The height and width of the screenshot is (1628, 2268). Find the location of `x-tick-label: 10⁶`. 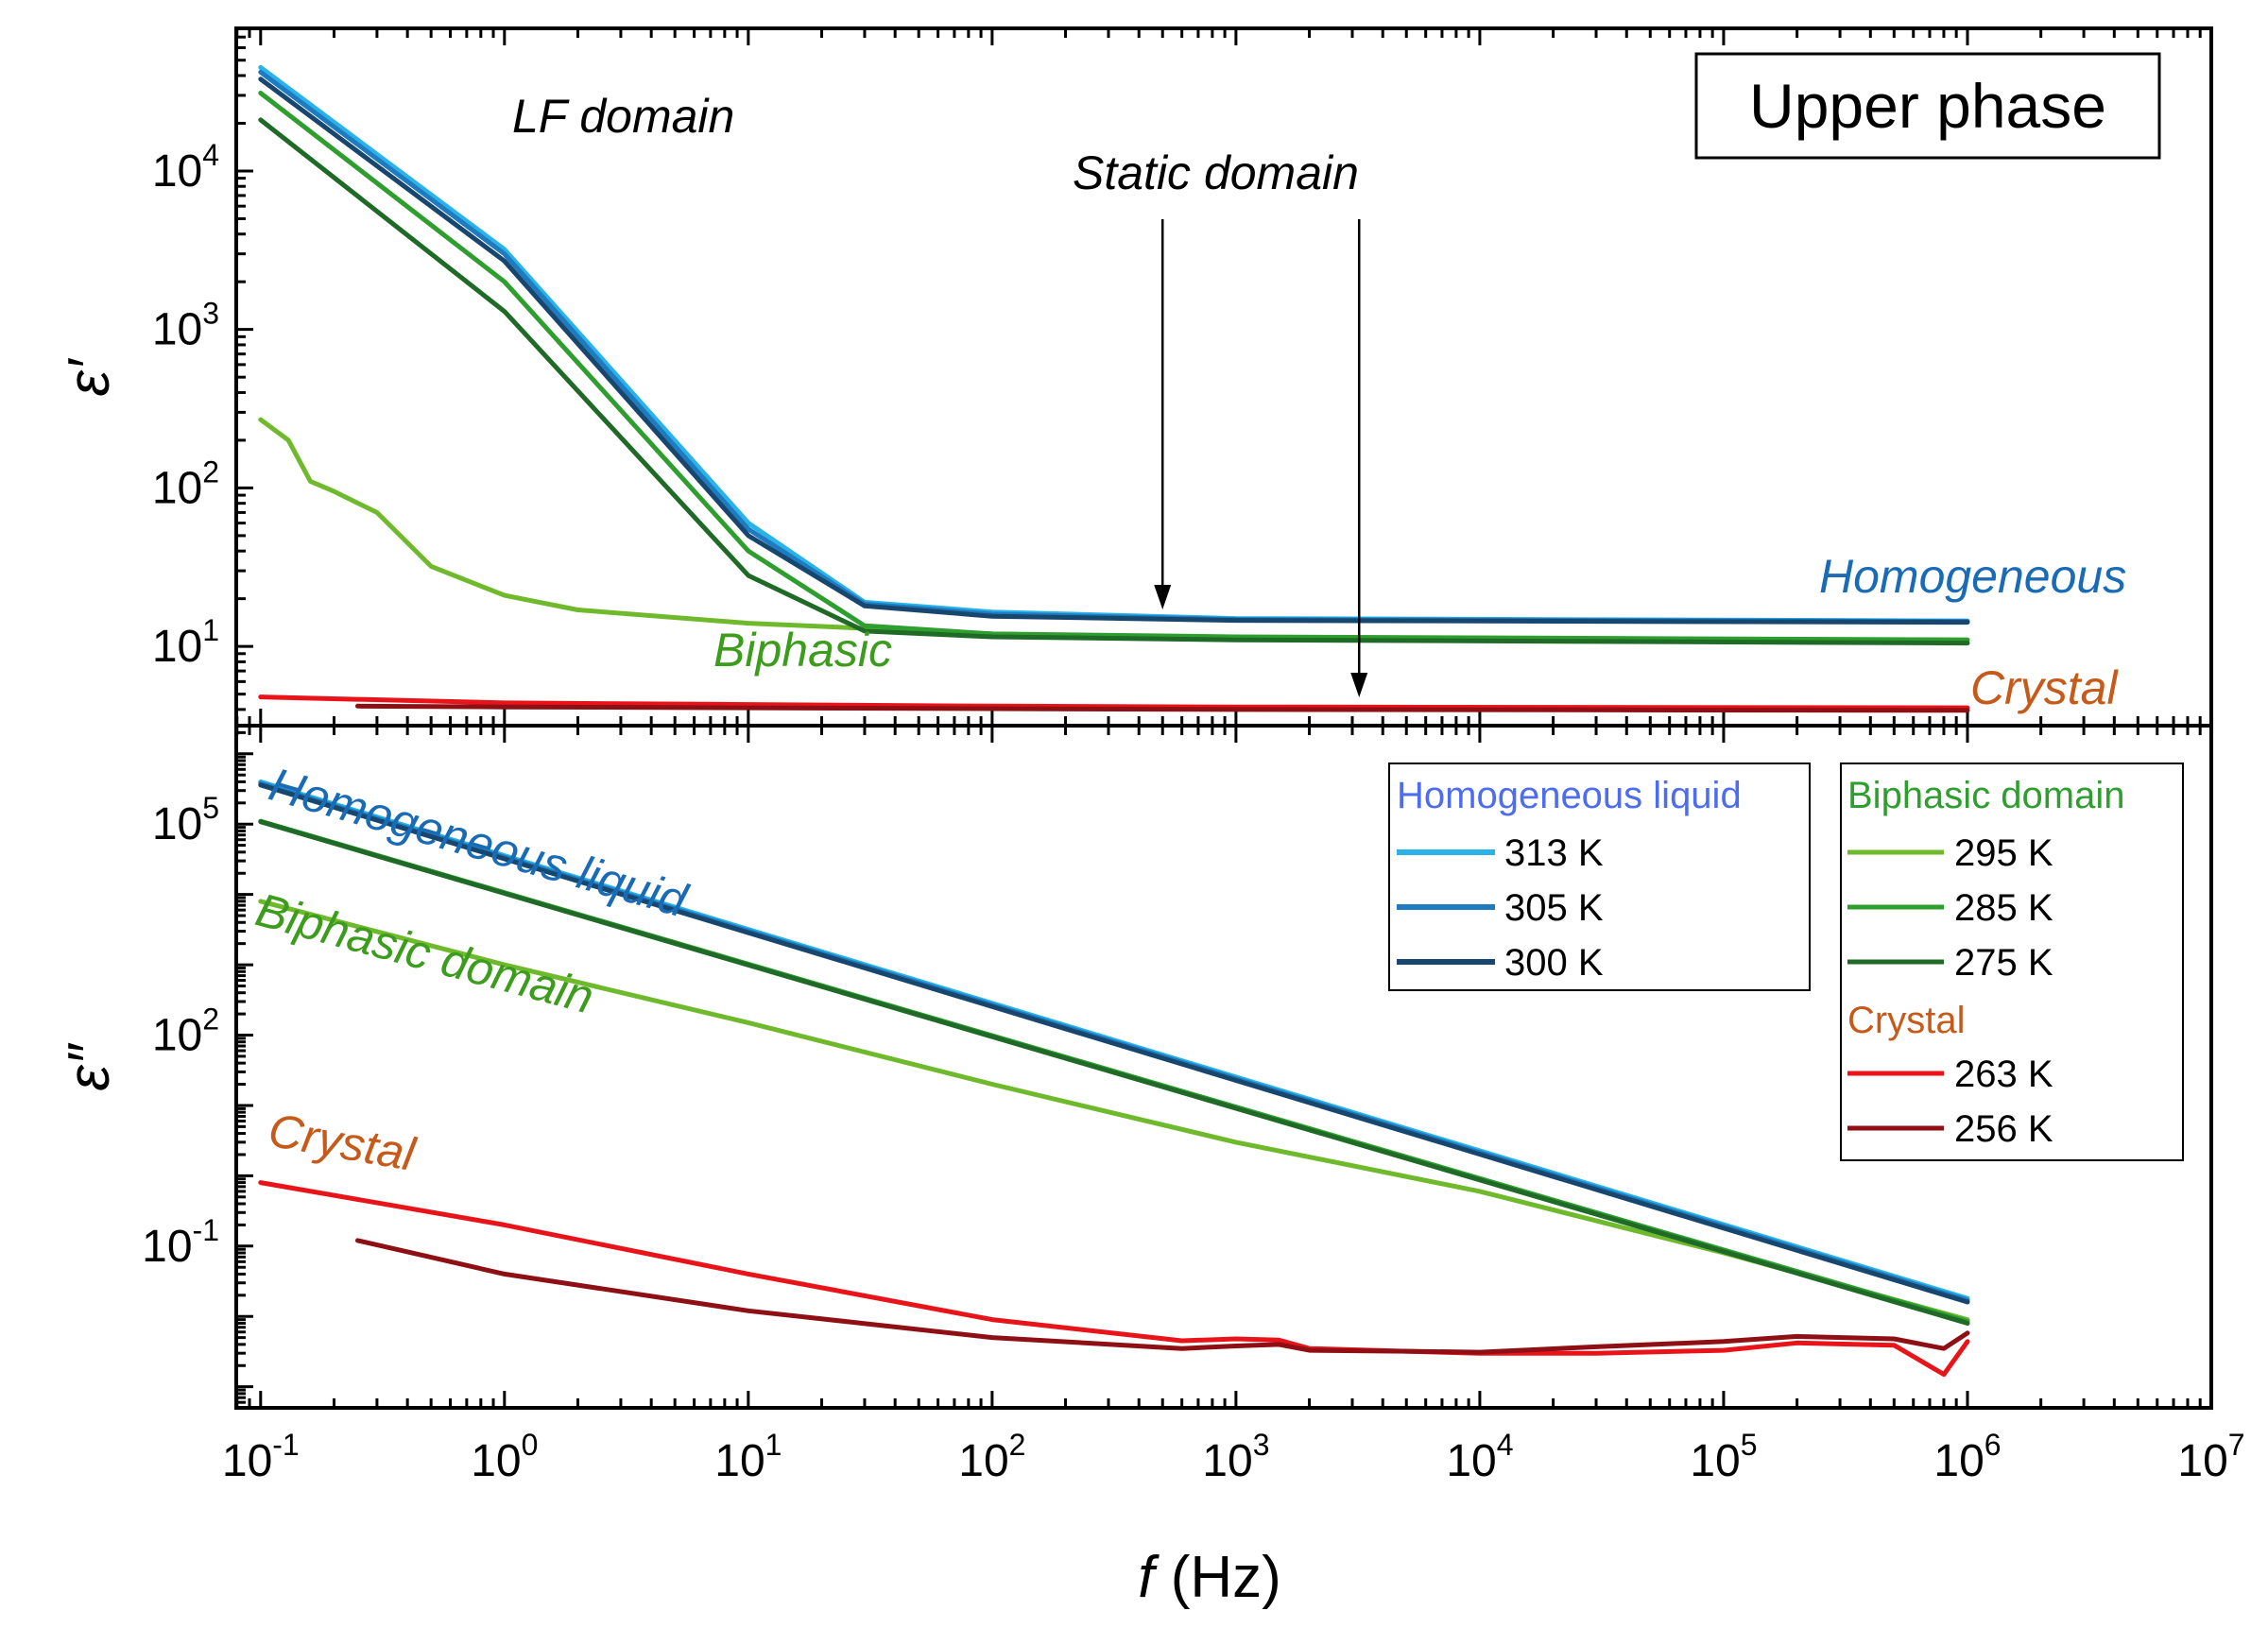

x-tick-label: 10⁶ is located at coordinates (1967, 1457).